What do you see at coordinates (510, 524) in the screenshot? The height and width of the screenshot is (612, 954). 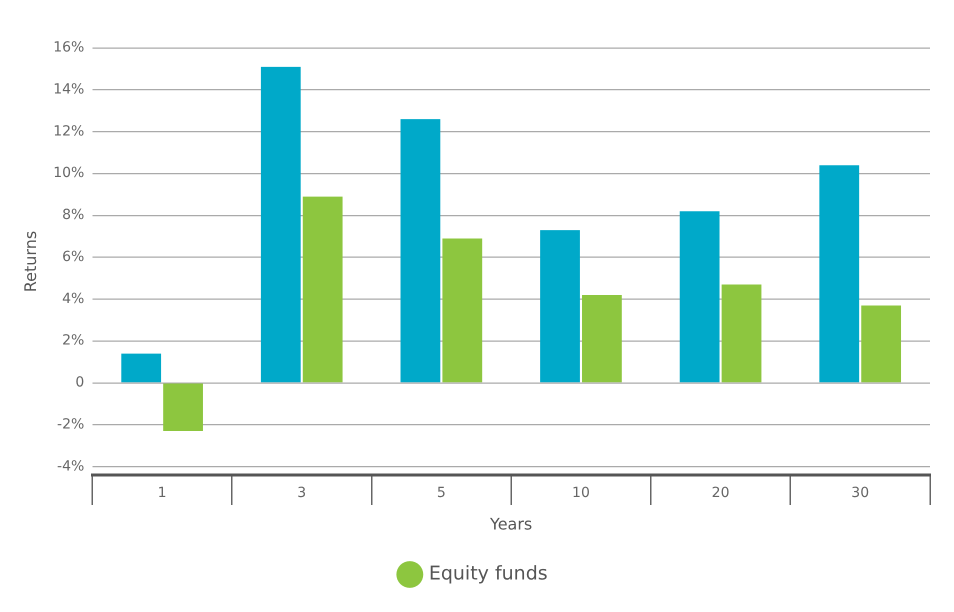 I see `x-axis-title: Years` at bounding box center [510, 524].